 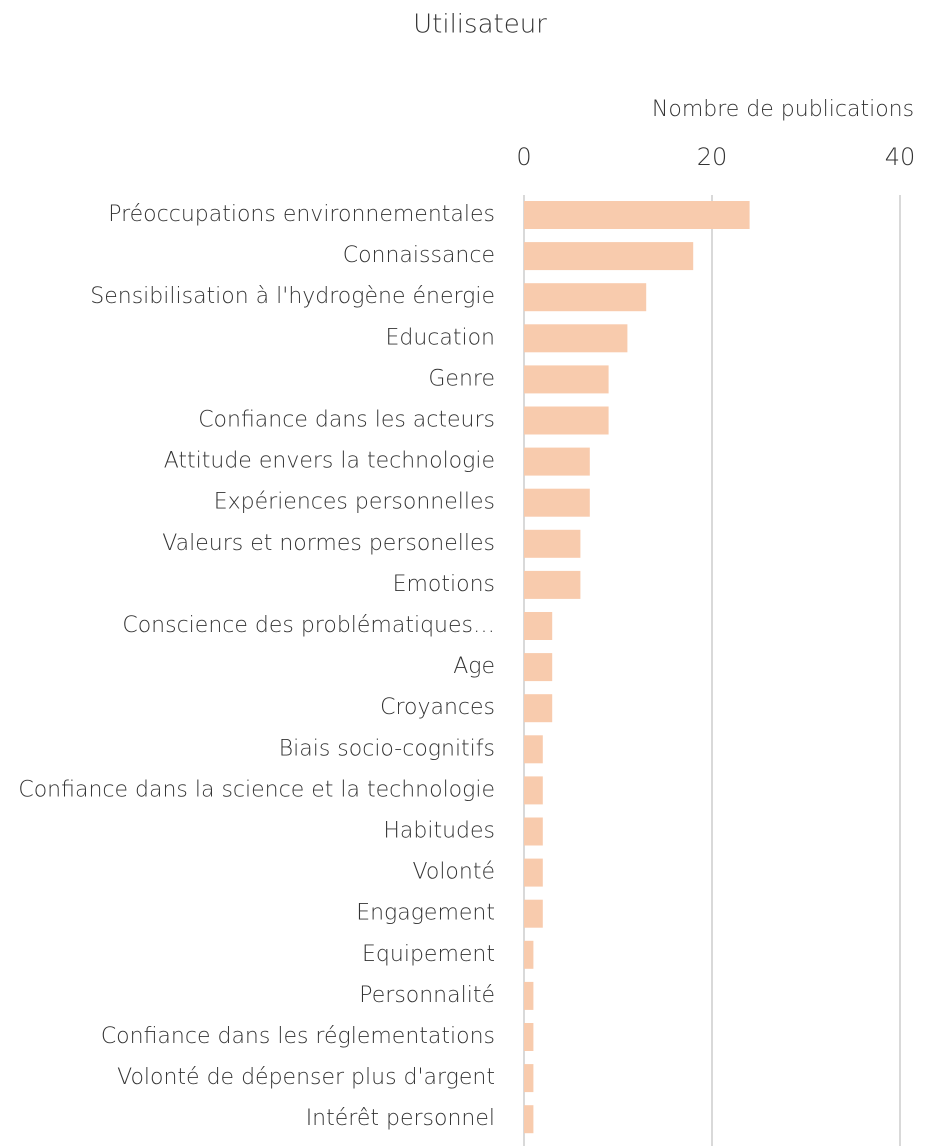 What do you see at coordinates (428, 954) in the screenshot?
I see `y-tick-label: Equipement` at bounding box center [428, 954].